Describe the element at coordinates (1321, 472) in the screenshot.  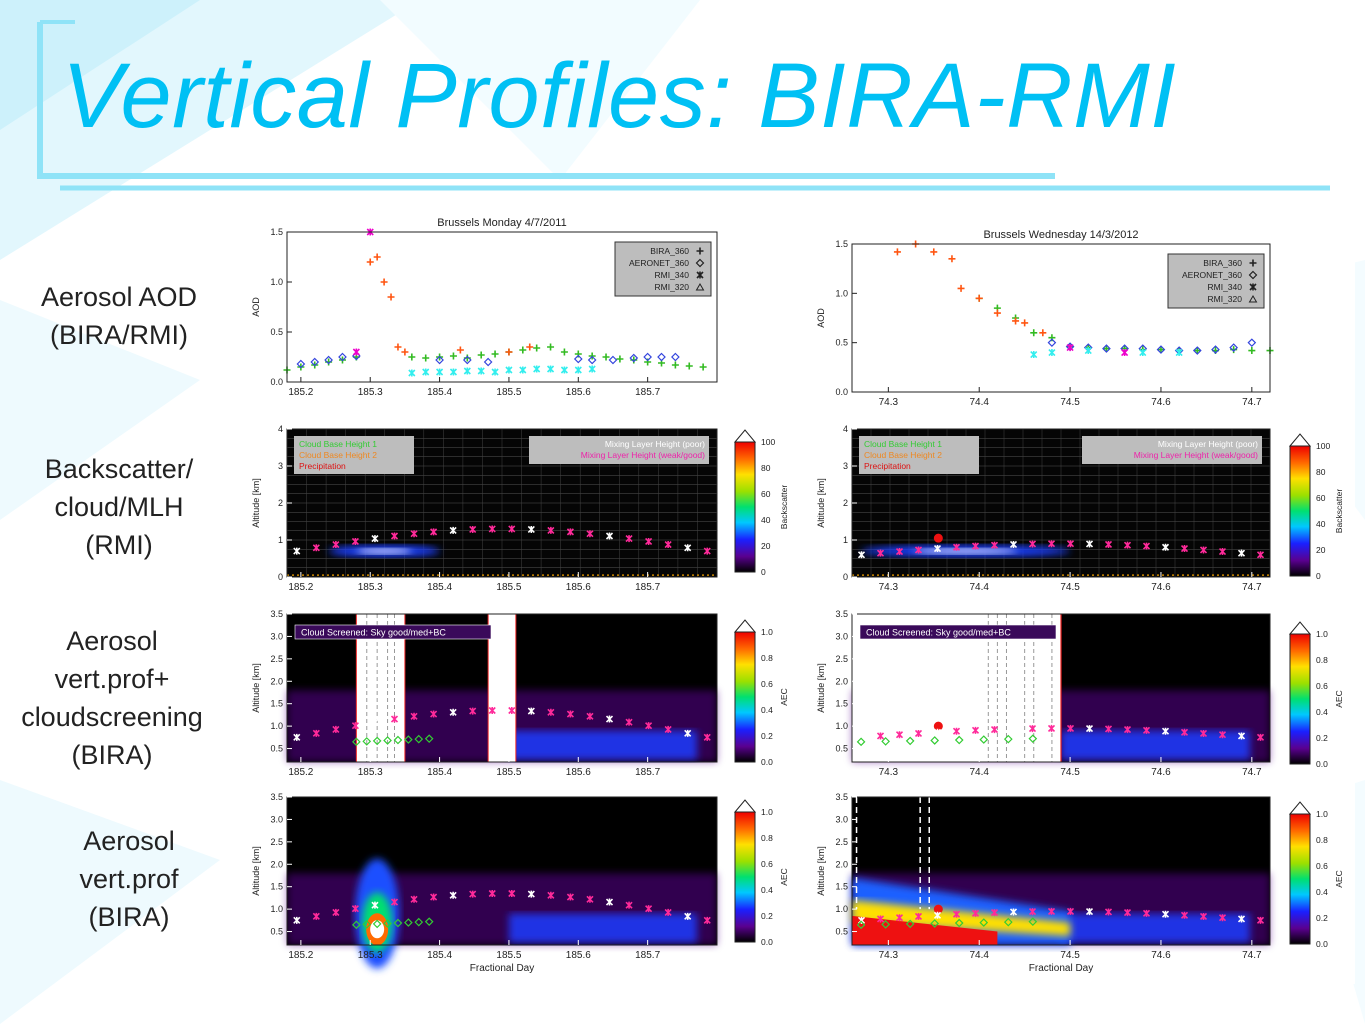
I see `colorbar-tick-label: 80` at that location.